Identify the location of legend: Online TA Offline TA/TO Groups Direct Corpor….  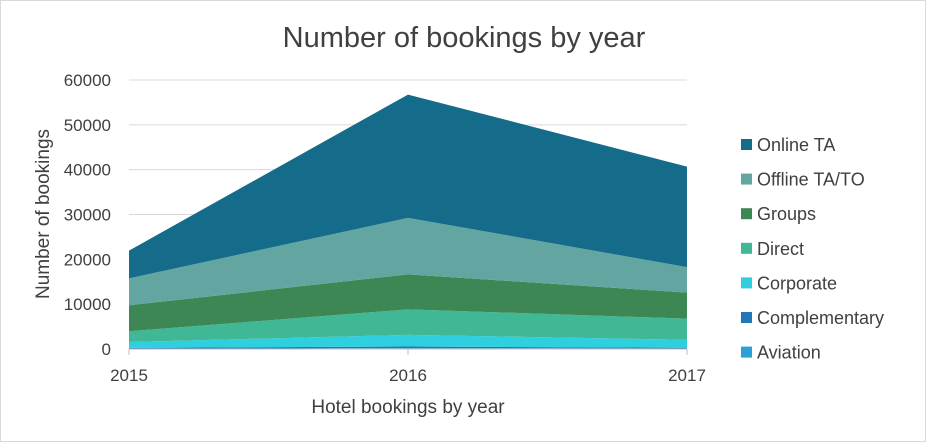
(812, 249).